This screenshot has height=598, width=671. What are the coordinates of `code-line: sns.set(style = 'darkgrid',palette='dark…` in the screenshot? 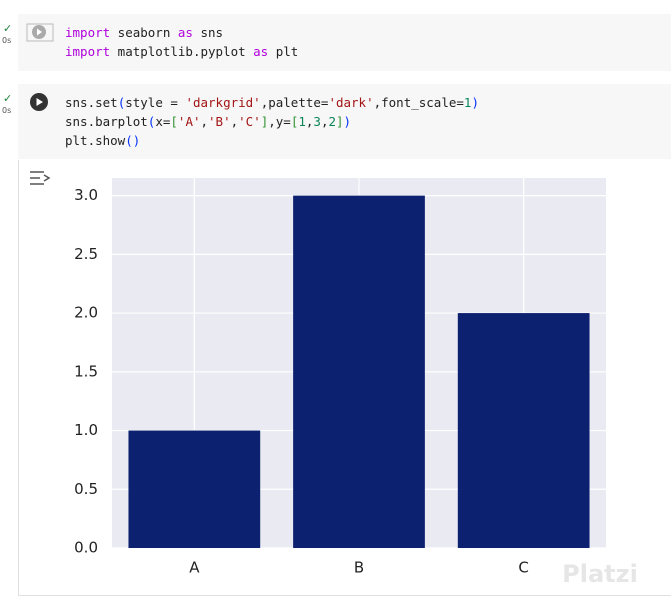 It's located at (272, 102).